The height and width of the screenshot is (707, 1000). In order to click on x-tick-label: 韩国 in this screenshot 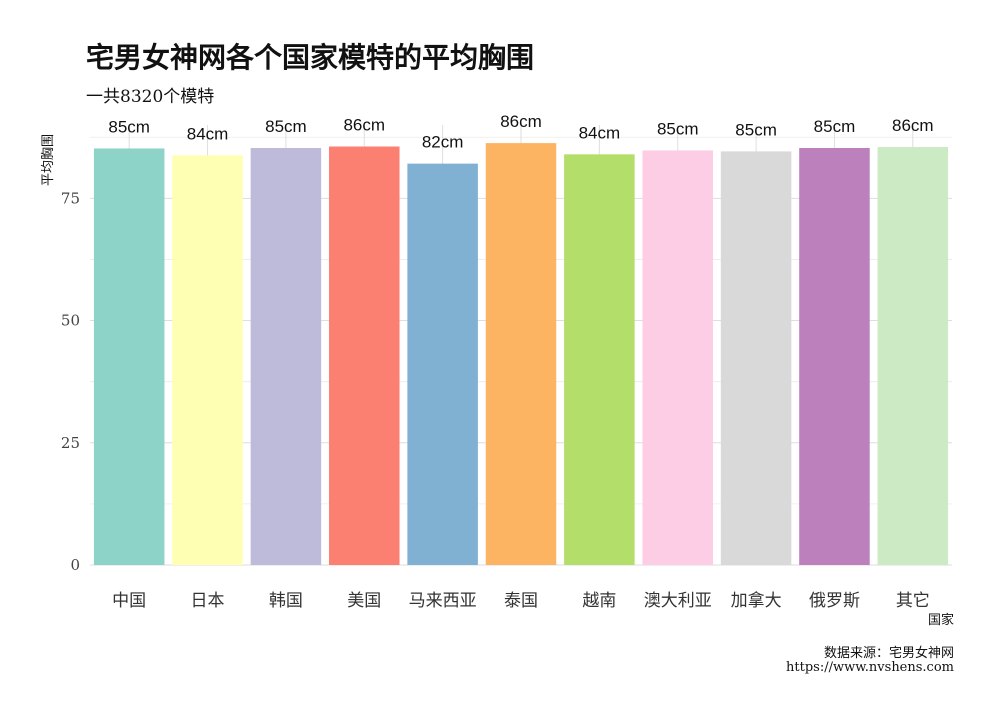, I will do `click(286, 601)`.